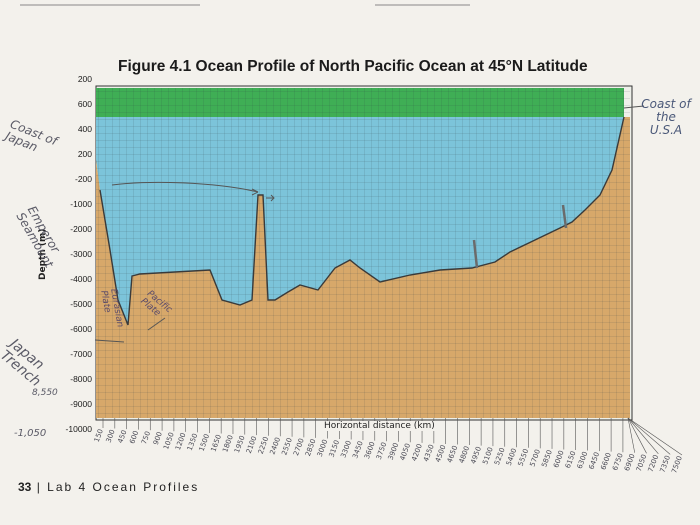 The image size is (700, 525). I want to click on trench-arrow, so click(109, 341).